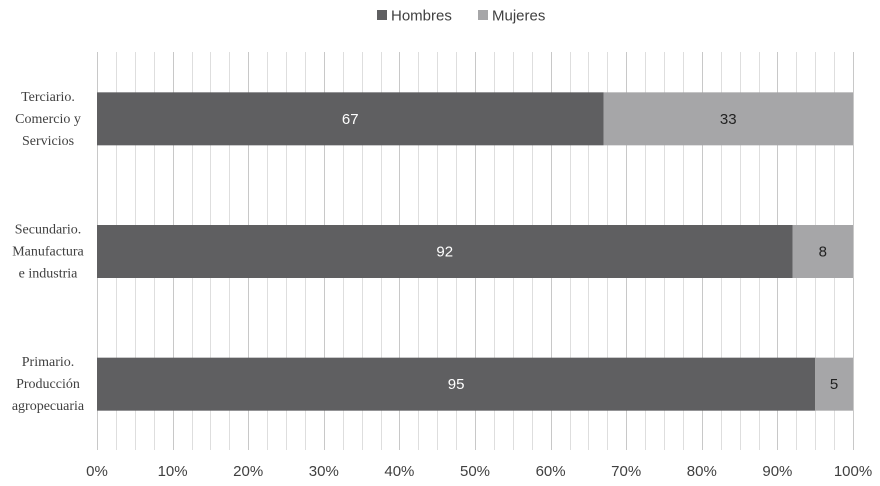  I want to click on category-label: Primario. Producción agropecuaria, so click(48, 384).